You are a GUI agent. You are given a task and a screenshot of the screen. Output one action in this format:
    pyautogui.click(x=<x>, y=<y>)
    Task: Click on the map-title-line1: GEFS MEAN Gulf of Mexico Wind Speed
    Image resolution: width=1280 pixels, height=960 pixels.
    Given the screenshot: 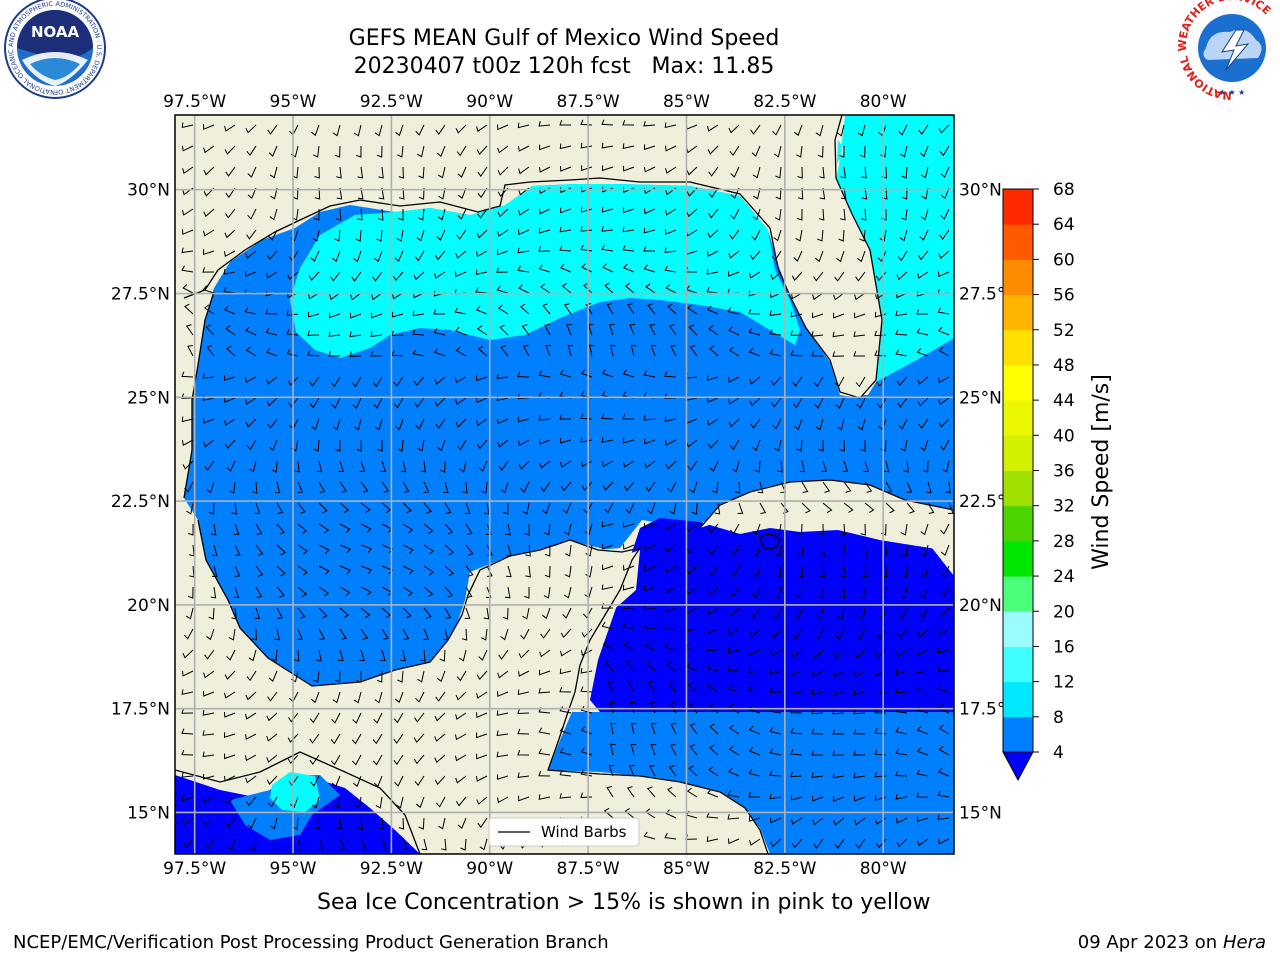 What is the action you would take?
    pyautogui.click(x=564, y=38)
    